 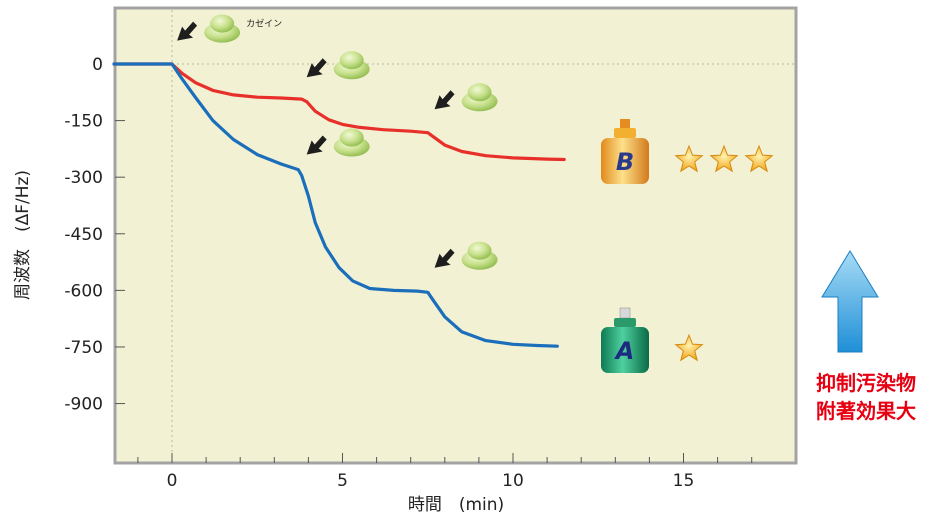 I want to click on x-axis-label: 時間 (min), so click(x=456, y=505).